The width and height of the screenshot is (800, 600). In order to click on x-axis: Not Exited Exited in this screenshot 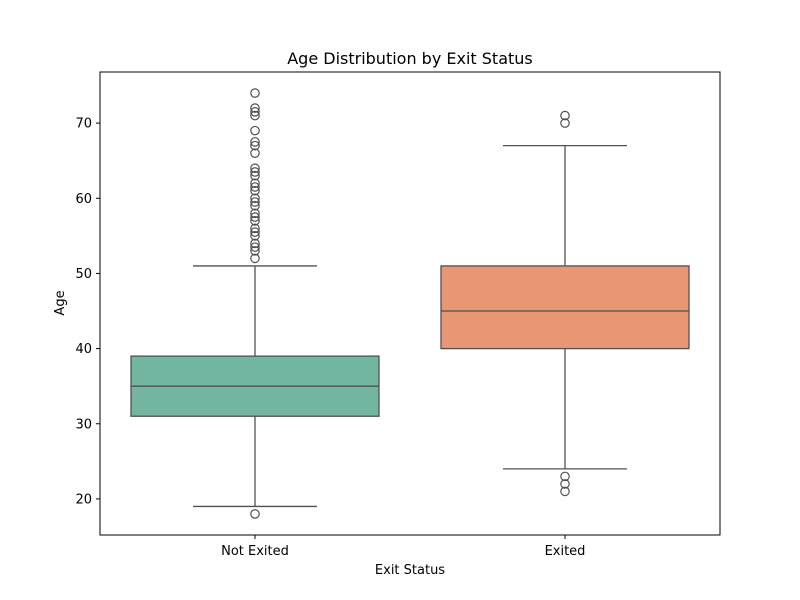, I will do `click(403, 547)`.